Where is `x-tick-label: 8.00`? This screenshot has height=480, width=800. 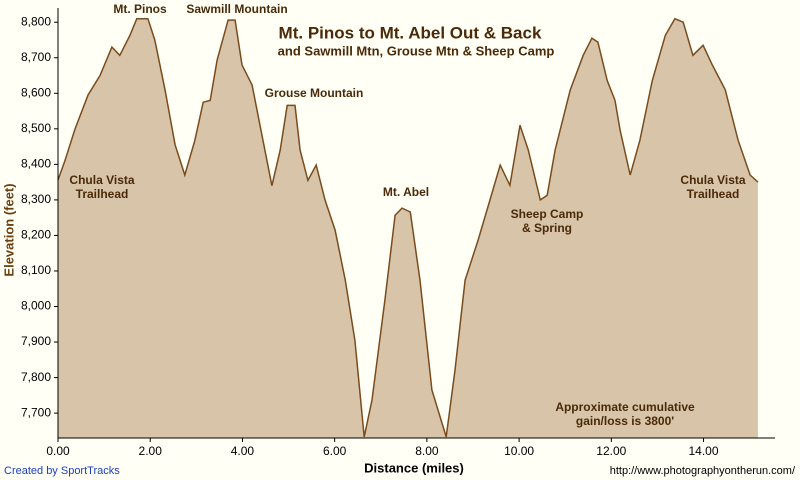
x-tick-label: 8.00 is located at coordinates (427, 451).